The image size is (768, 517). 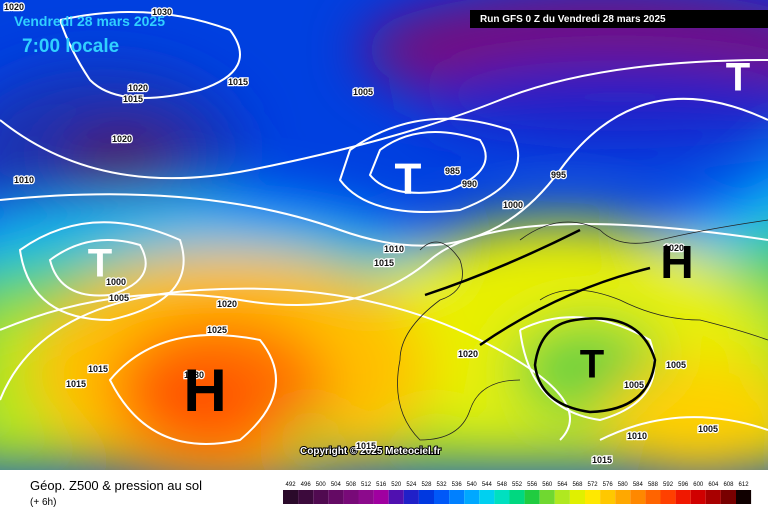 I want to click on scale-label: 540, so click(x=472, y=485).